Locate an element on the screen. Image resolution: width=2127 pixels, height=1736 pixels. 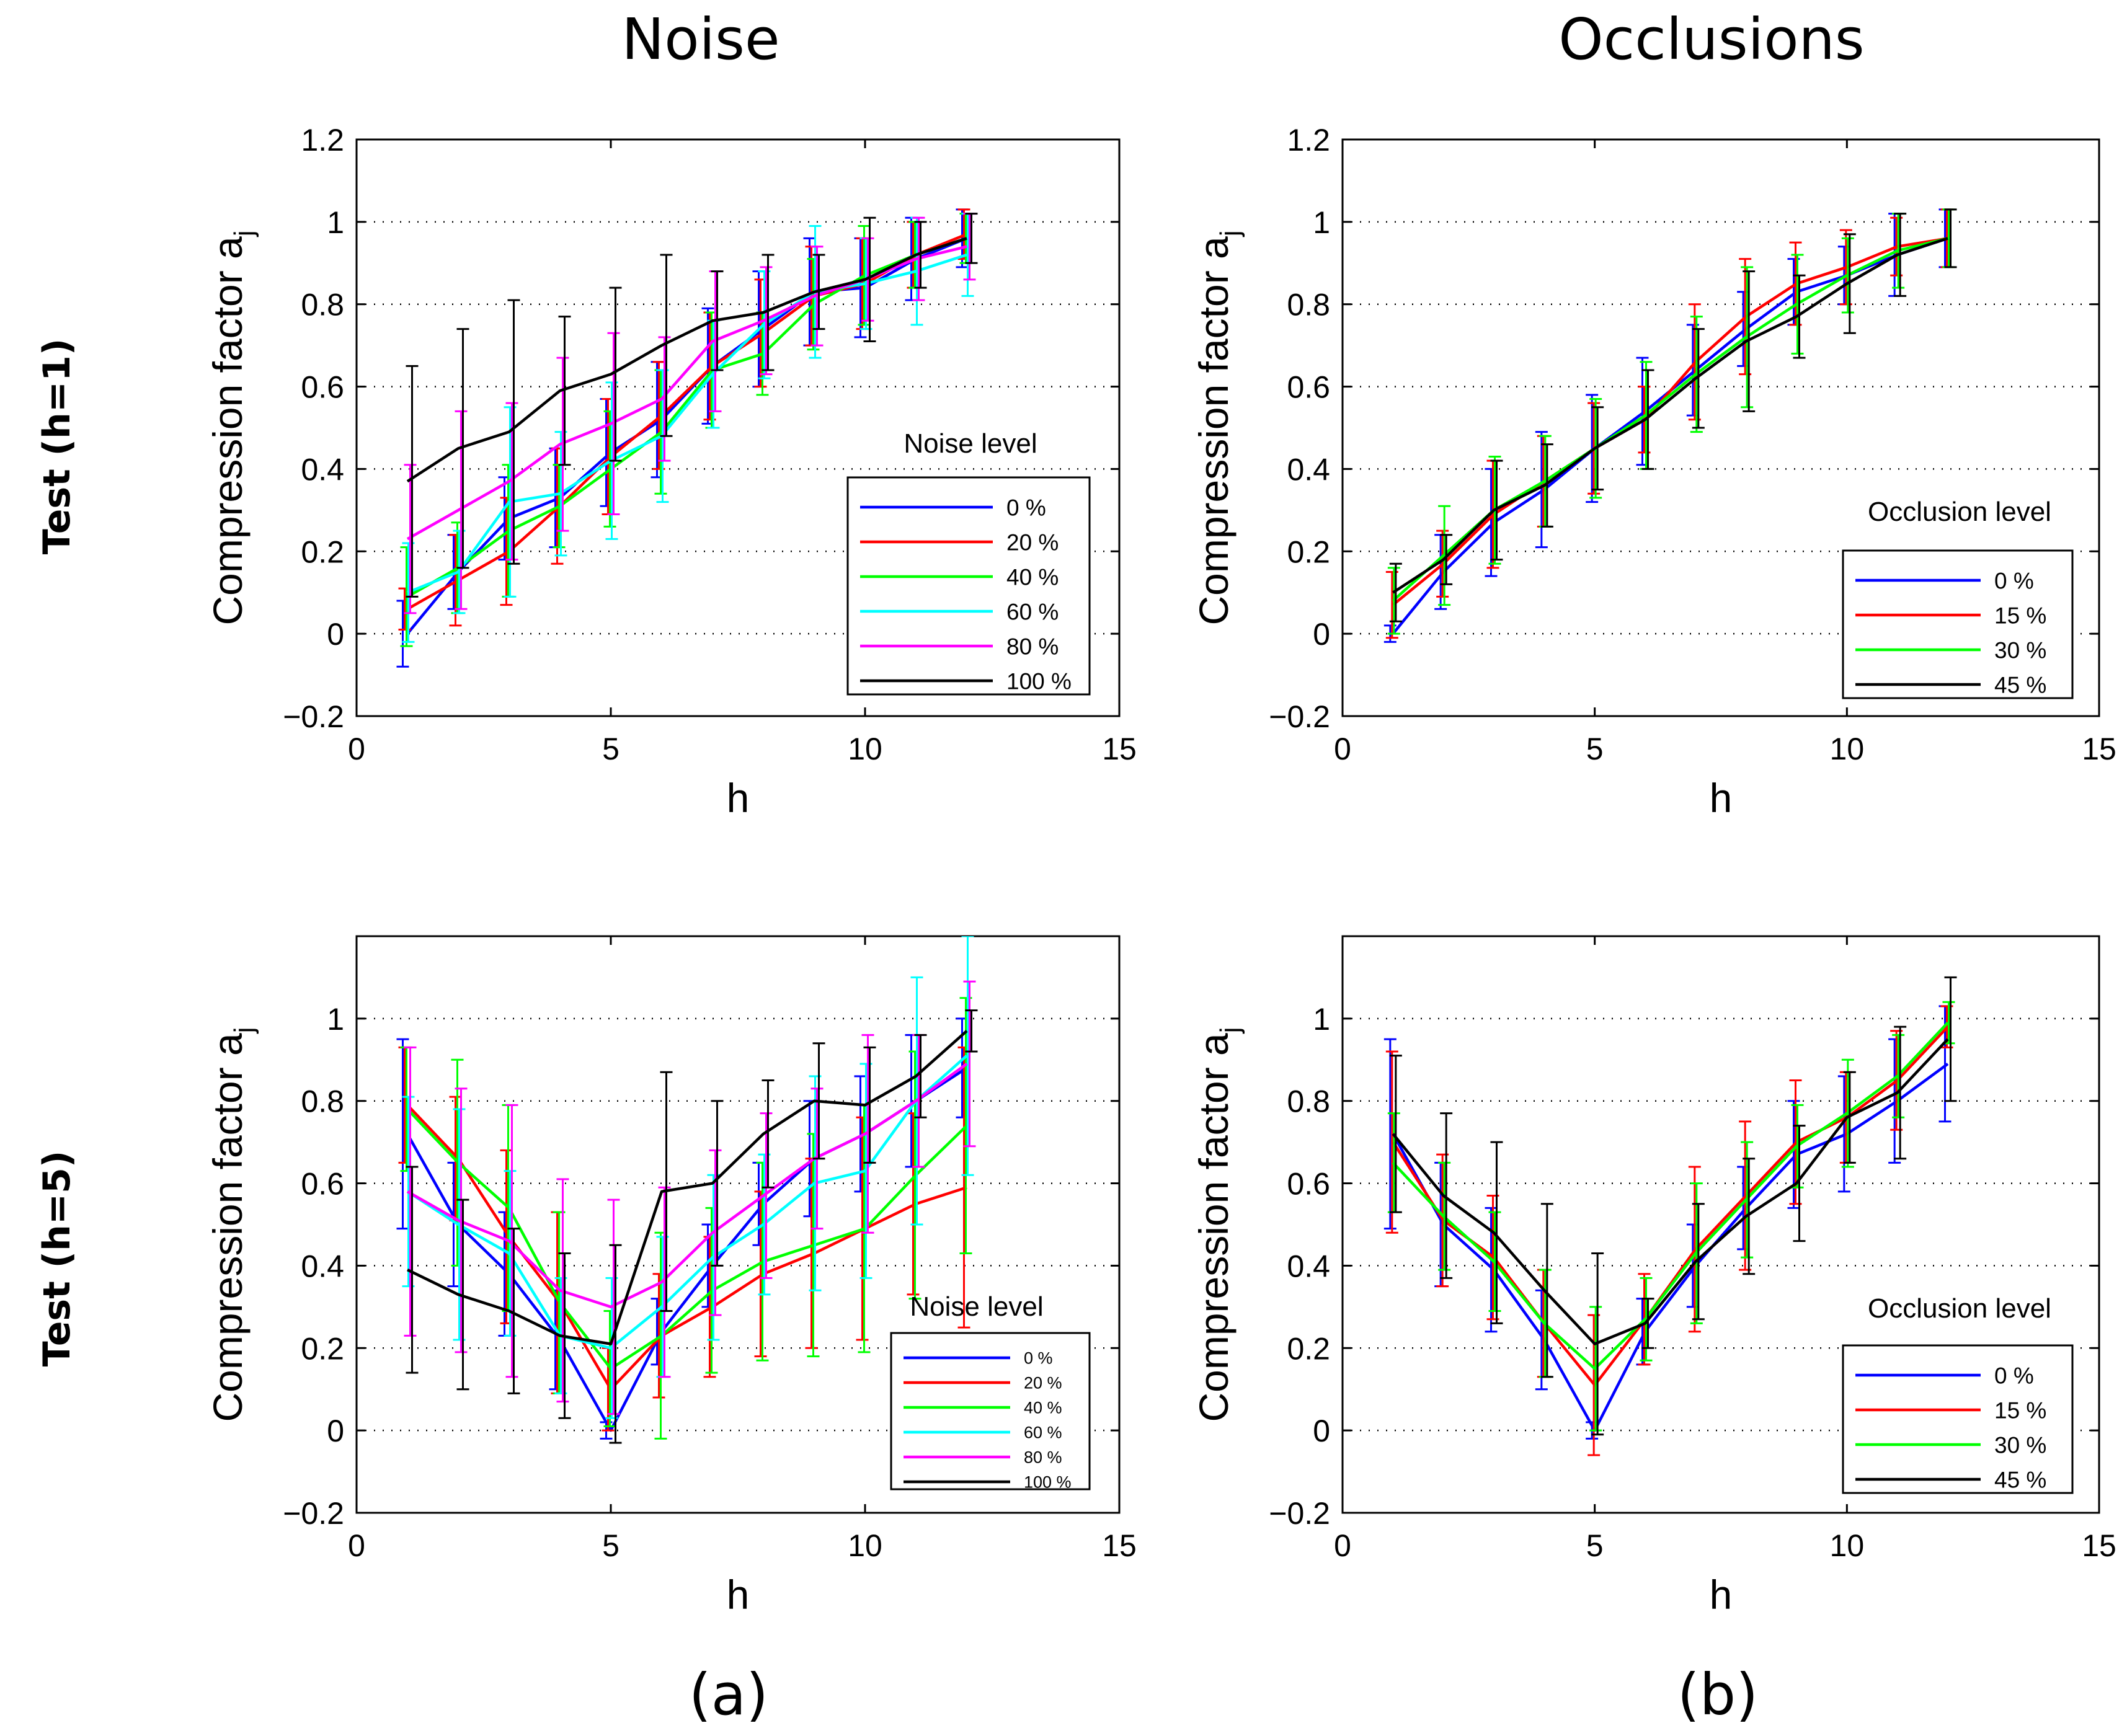
row-label-test-h5: Test (h=5) is located at coordinates (57, 1259).